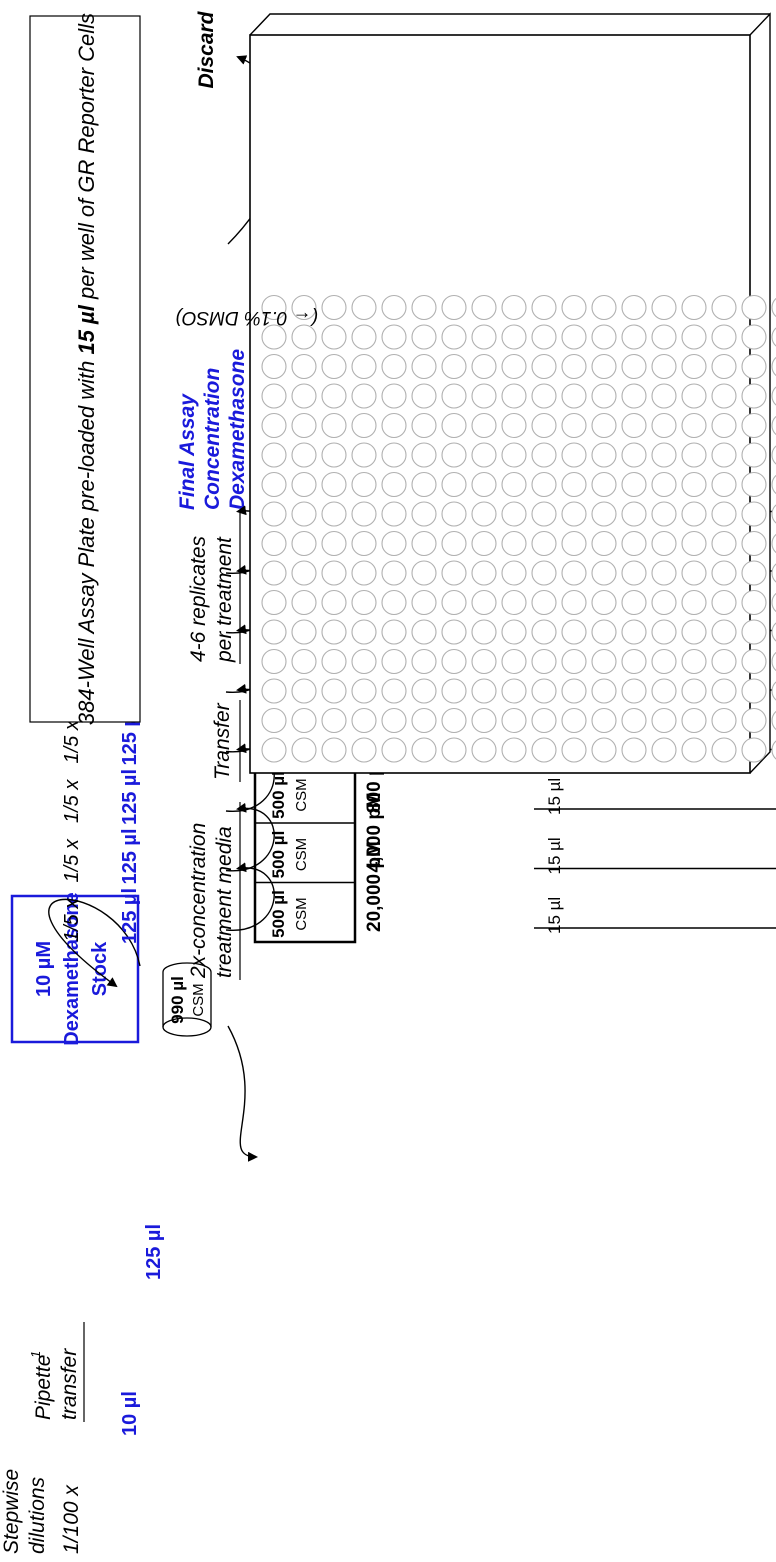  I want to click on plate-caption-frame, so click(85, 369).